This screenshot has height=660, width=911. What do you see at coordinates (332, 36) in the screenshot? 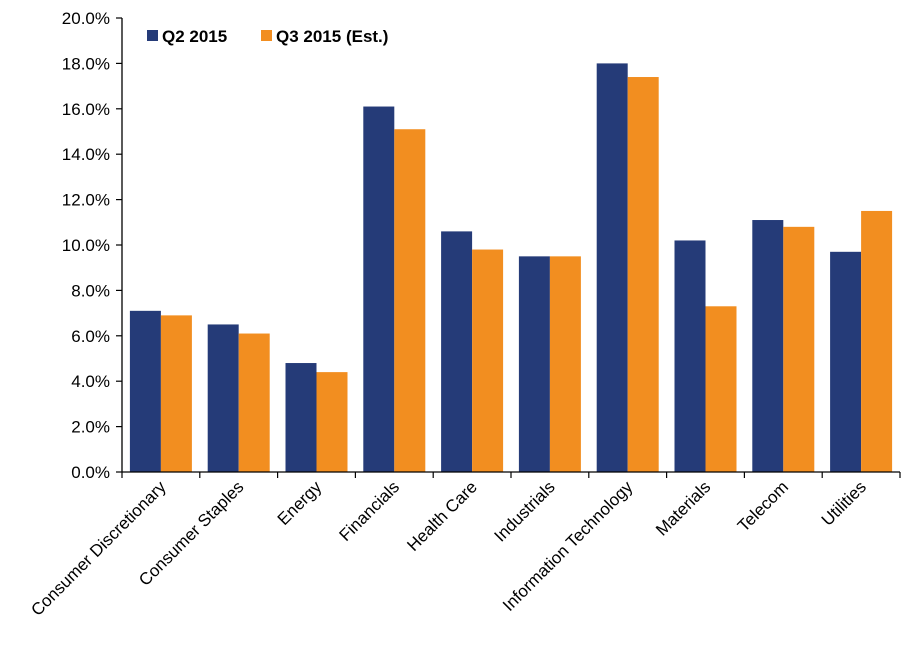
I see `legend-label: Q3 2015 (Est.)` at bounding box center [332, 36].